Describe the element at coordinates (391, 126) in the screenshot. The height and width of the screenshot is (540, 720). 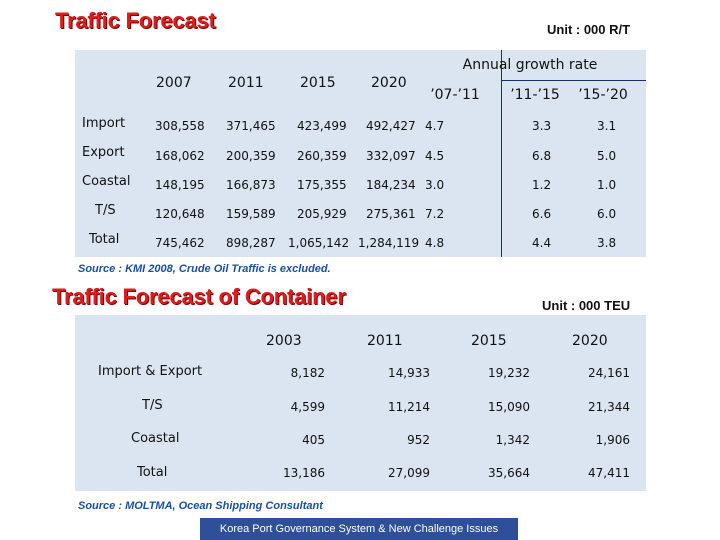
I see `table-cell: 492,427` at that location.